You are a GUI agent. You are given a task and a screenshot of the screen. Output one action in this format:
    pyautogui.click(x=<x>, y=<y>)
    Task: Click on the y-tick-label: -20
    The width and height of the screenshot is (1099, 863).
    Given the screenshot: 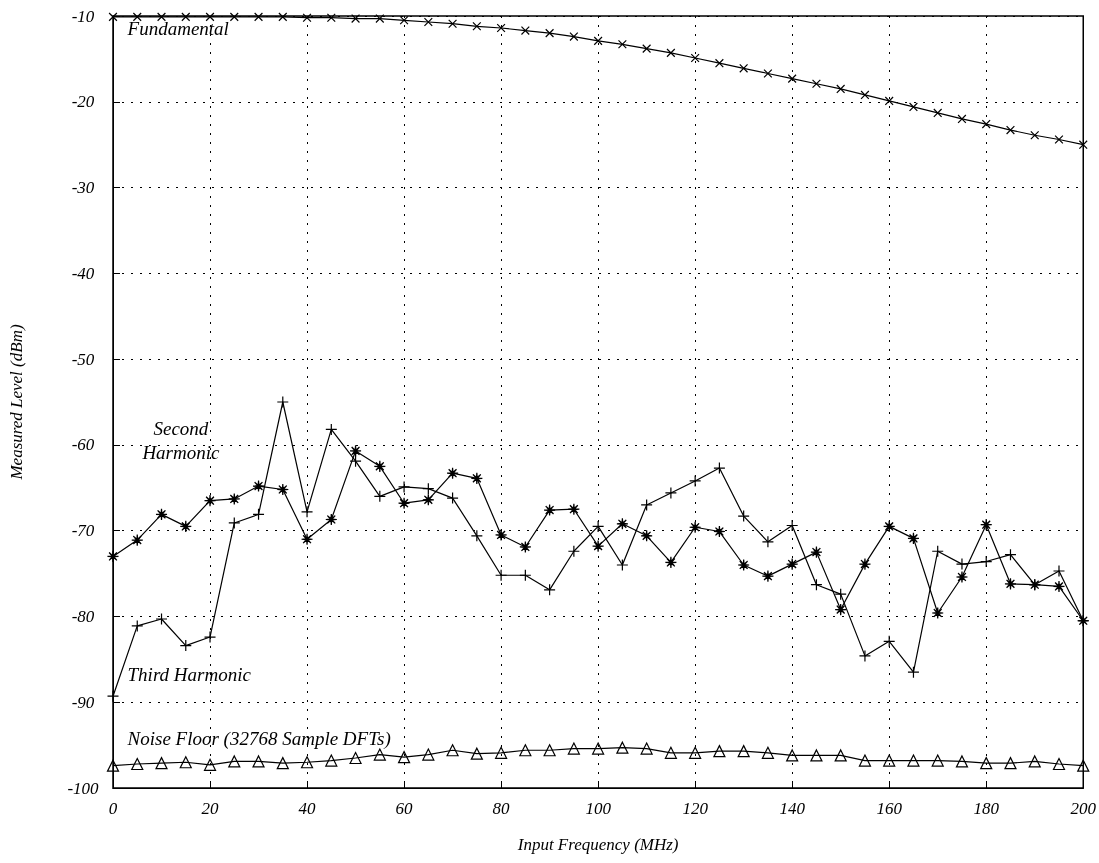 What is the action you would take?
    pyautogui.click(x=83, y=102)
    